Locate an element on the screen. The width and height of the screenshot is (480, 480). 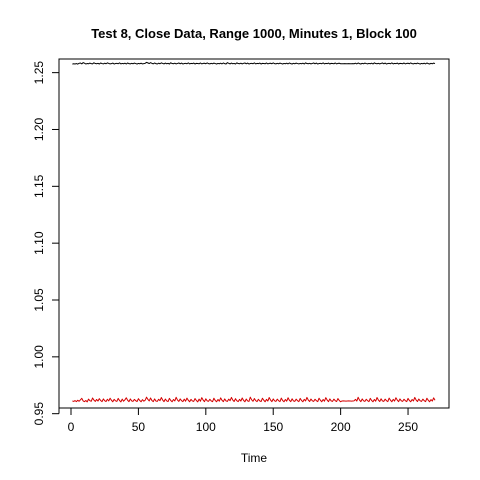
y-tick-label: 1.00 is located at coordinates (39, 357).